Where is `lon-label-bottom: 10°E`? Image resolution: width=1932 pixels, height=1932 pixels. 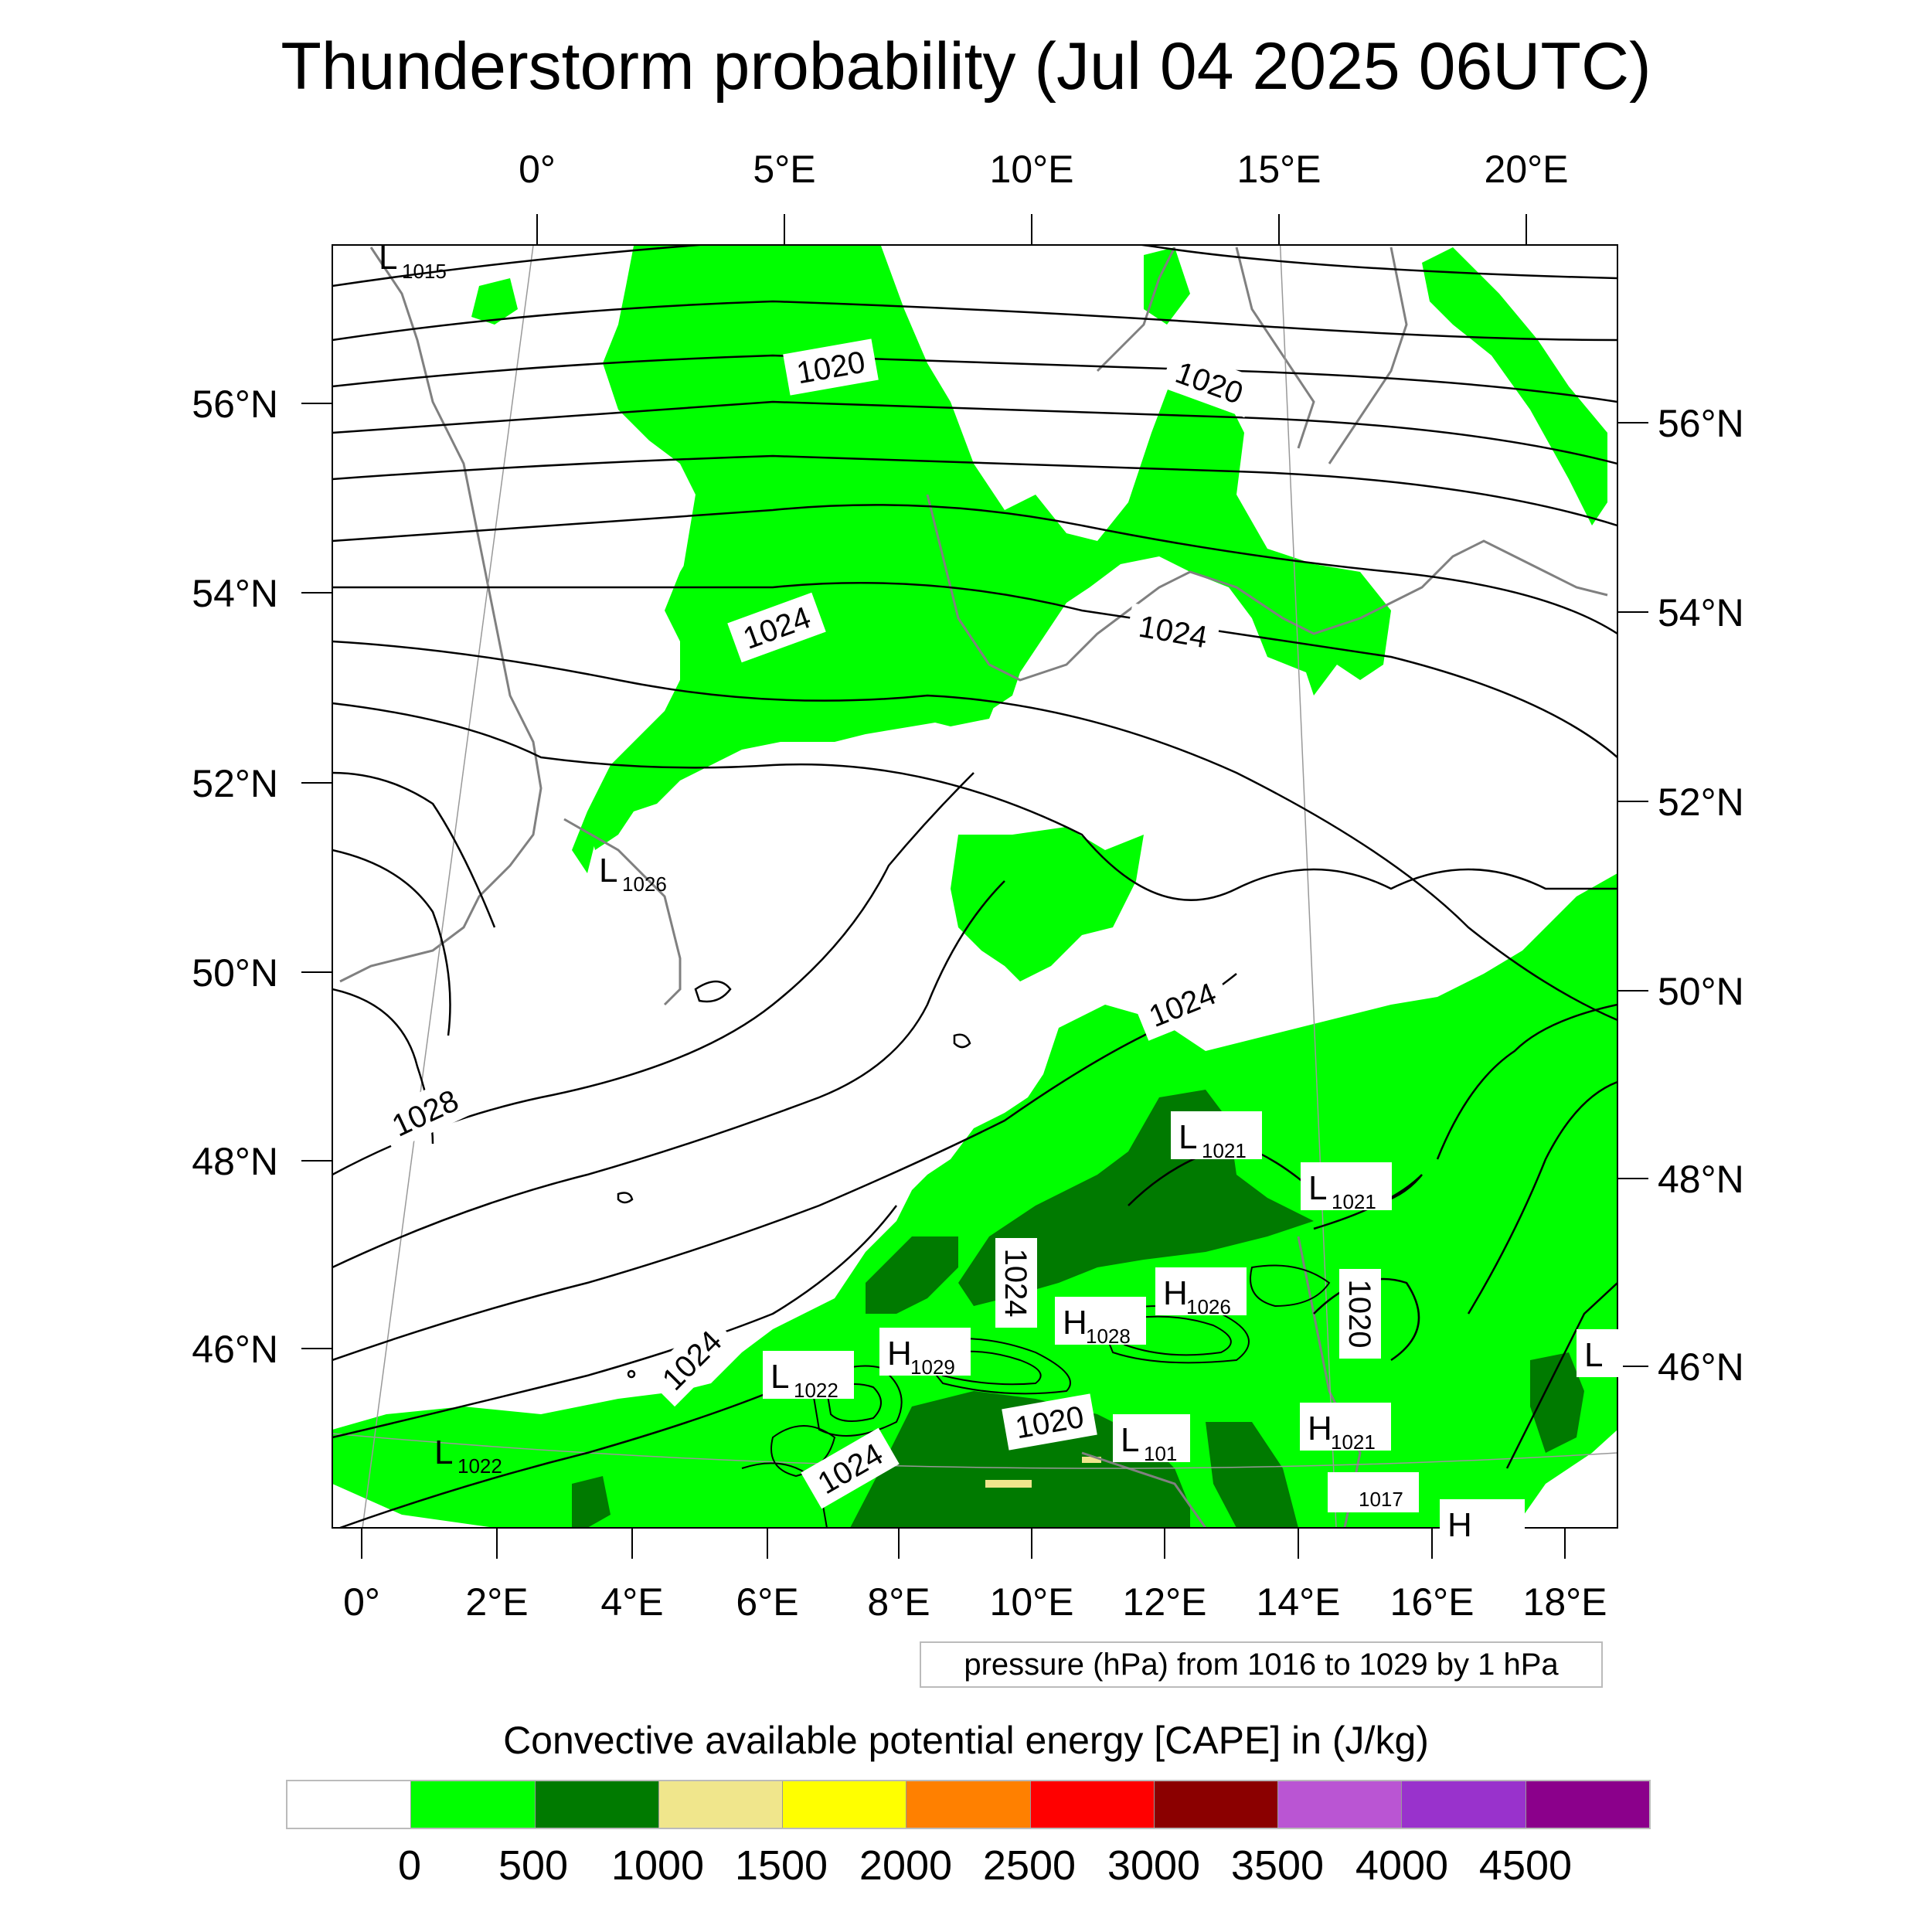
lon-label-bottom: 10°E is located at coordinates (1032, 1602).